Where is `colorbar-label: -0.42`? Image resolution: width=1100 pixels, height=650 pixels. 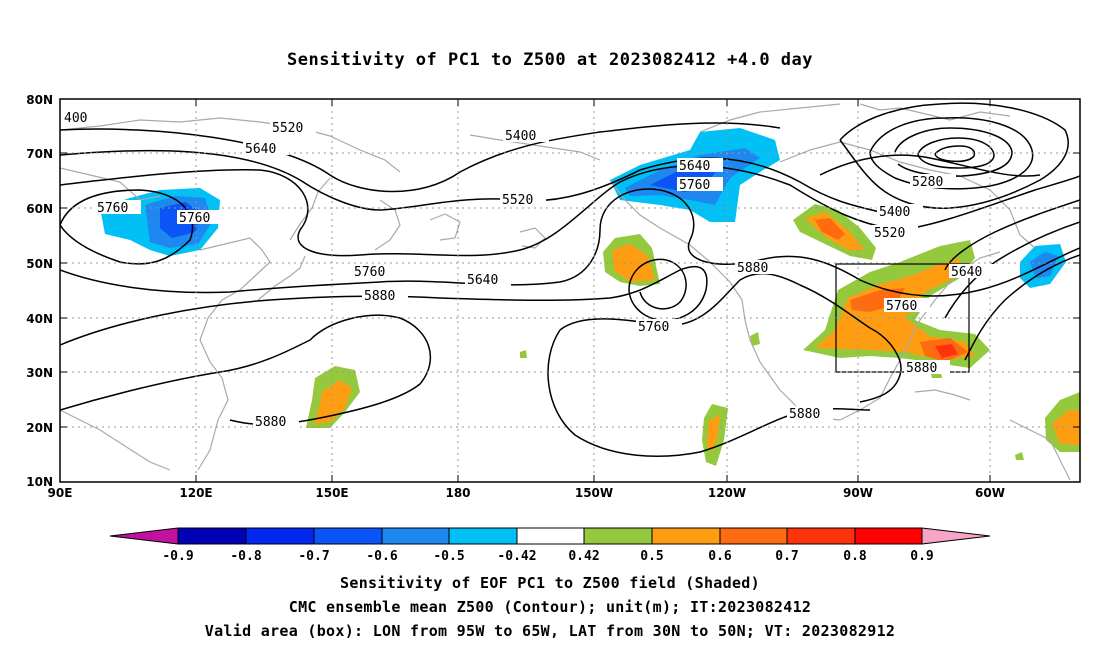 colorbar-label: -0.42 is located at coordinates (516, 556).